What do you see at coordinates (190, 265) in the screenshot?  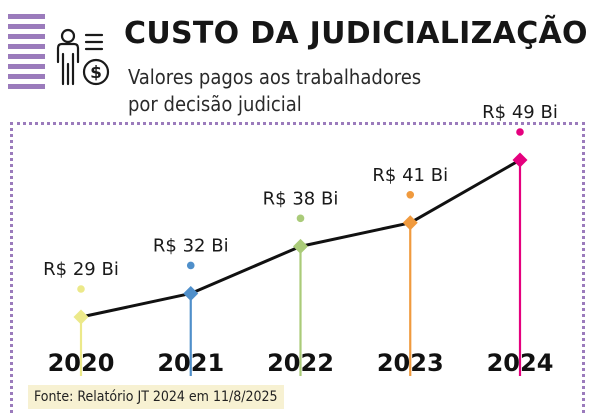 I see `stem-dot-2021` at bounding box center [190, 265].